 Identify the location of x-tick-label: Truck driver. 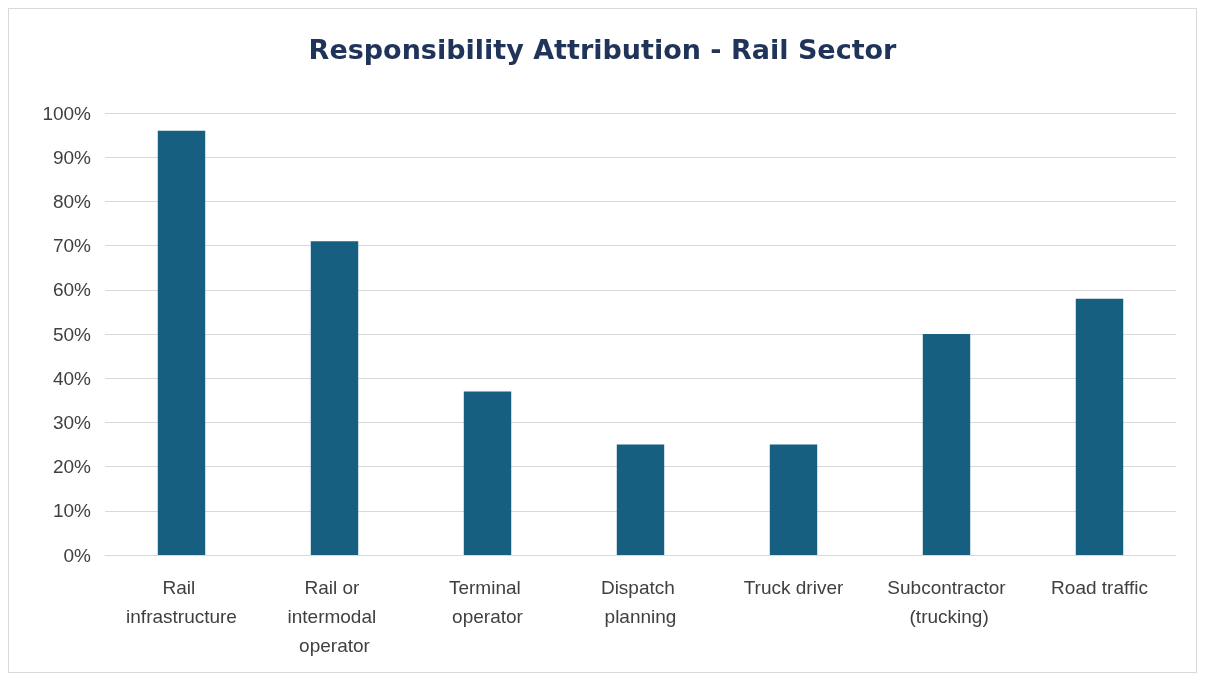
(793, 587).